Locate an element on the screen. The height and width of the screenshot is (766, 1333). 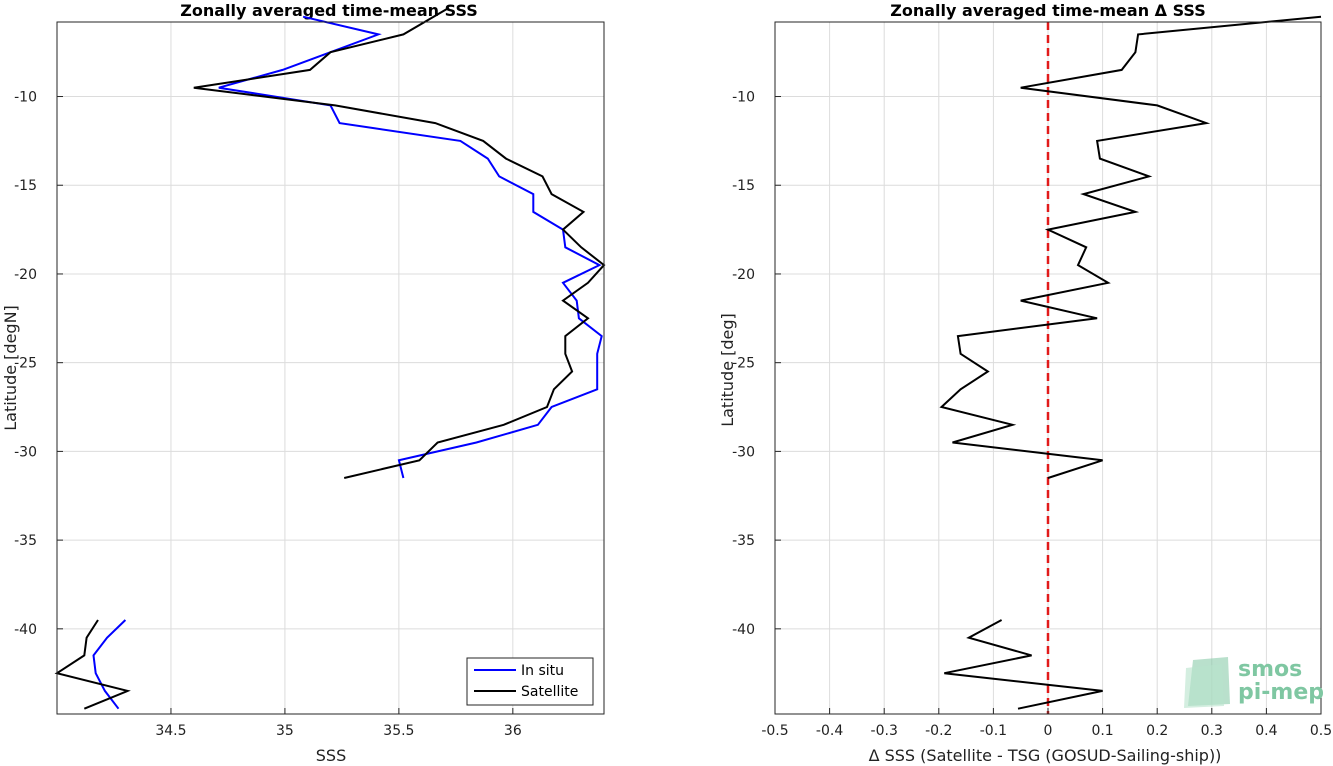
legend: In situ Satellite is located at coordinates (530, 681).